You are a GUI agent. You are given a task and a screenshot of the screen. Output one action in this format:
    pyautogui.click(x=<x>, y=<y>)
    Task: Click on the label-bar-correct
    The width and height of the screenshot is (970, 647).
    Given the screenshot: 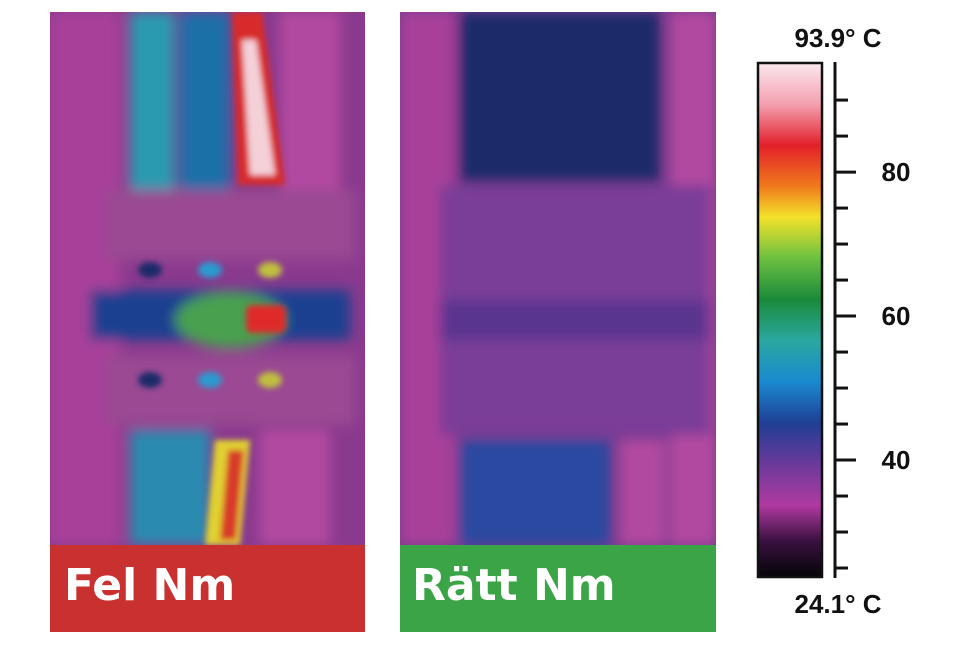 What is the action you would take?
    pyautogui.click(x=558, y=588)
    